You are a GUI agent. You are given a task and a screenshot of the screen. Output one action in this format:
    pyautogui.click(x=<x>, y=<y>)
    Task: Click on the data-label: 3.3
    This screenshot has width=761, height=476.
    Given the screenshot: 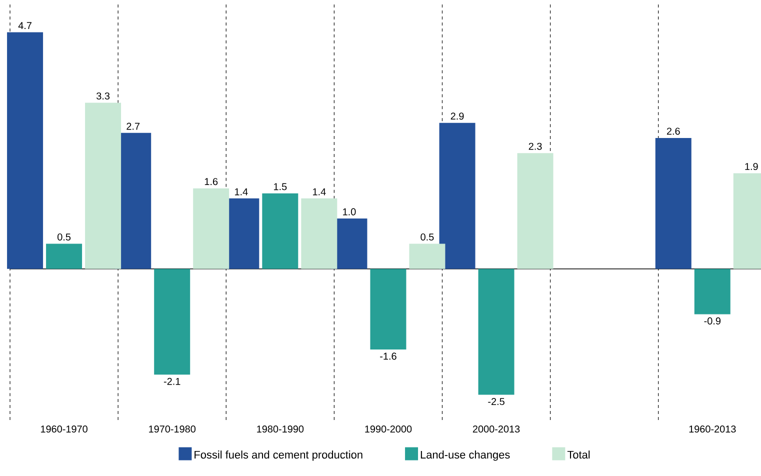 What is the action you would take?
    pyautogui.click(x=103, y=96)
    